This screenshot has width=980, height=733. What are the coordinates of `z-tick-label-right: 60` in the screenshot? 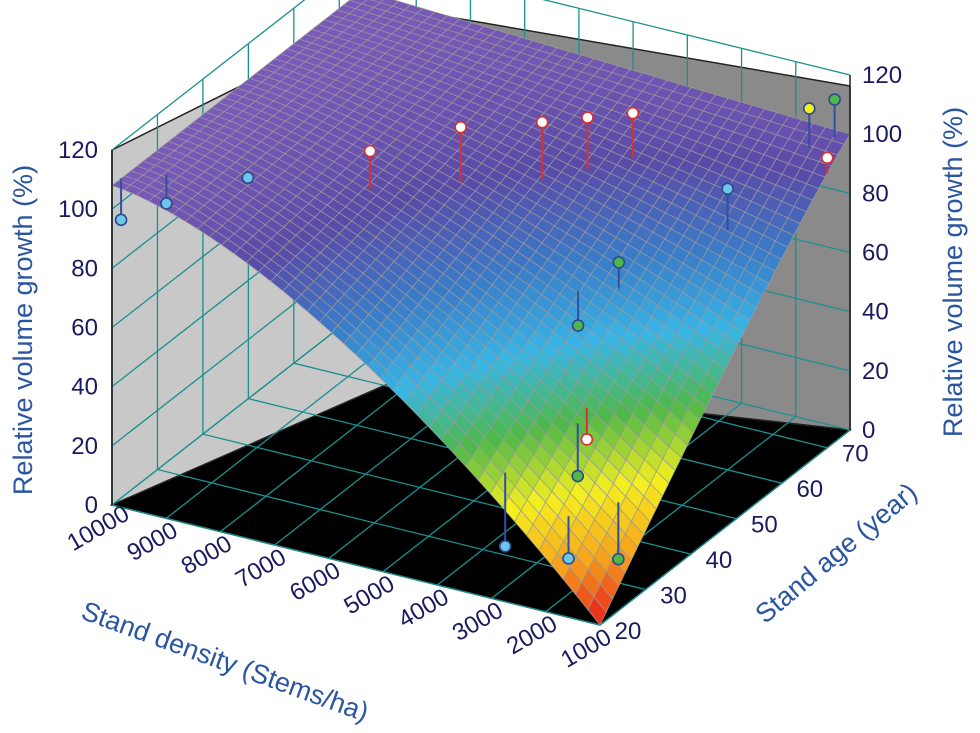 It's located at (875, 253).